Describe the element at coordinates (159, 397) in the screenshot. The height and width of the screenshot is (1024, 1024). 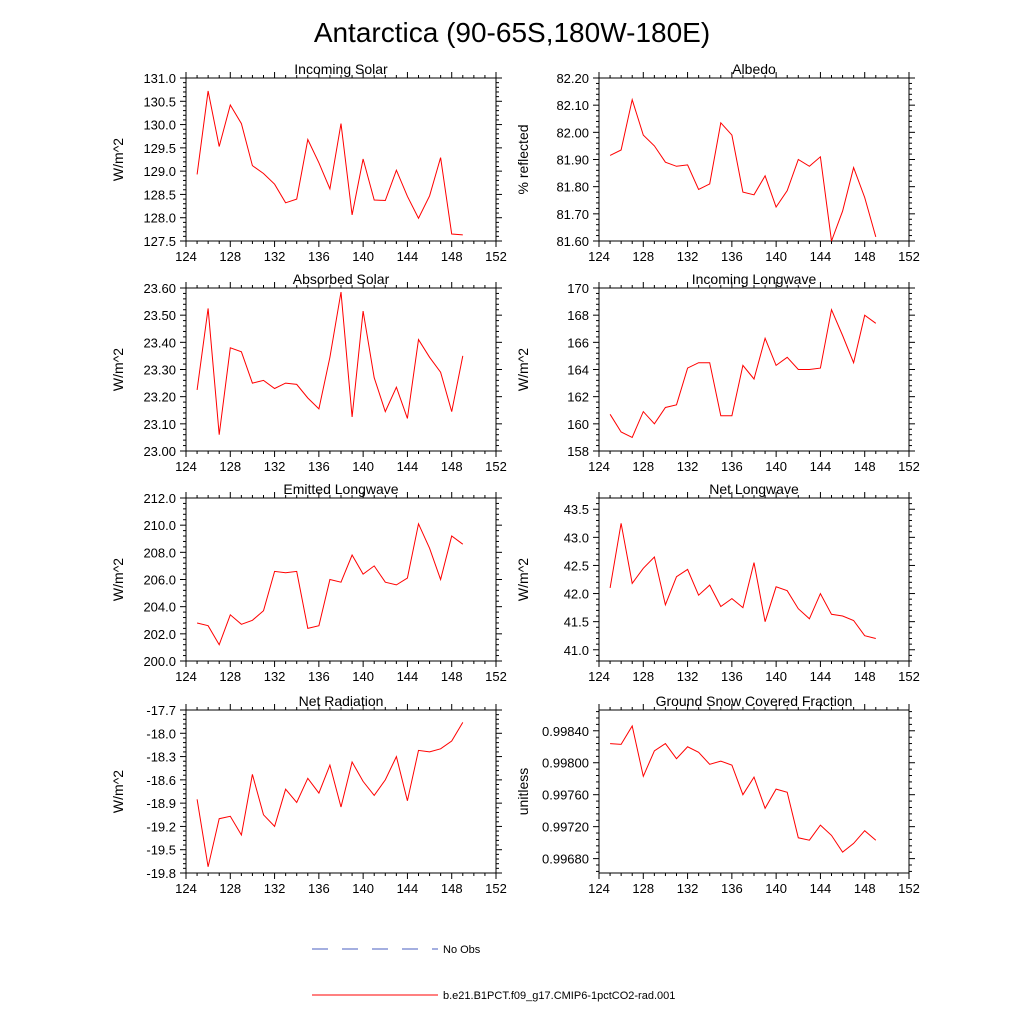
I see `y-tick-label: 23.20` at that location.